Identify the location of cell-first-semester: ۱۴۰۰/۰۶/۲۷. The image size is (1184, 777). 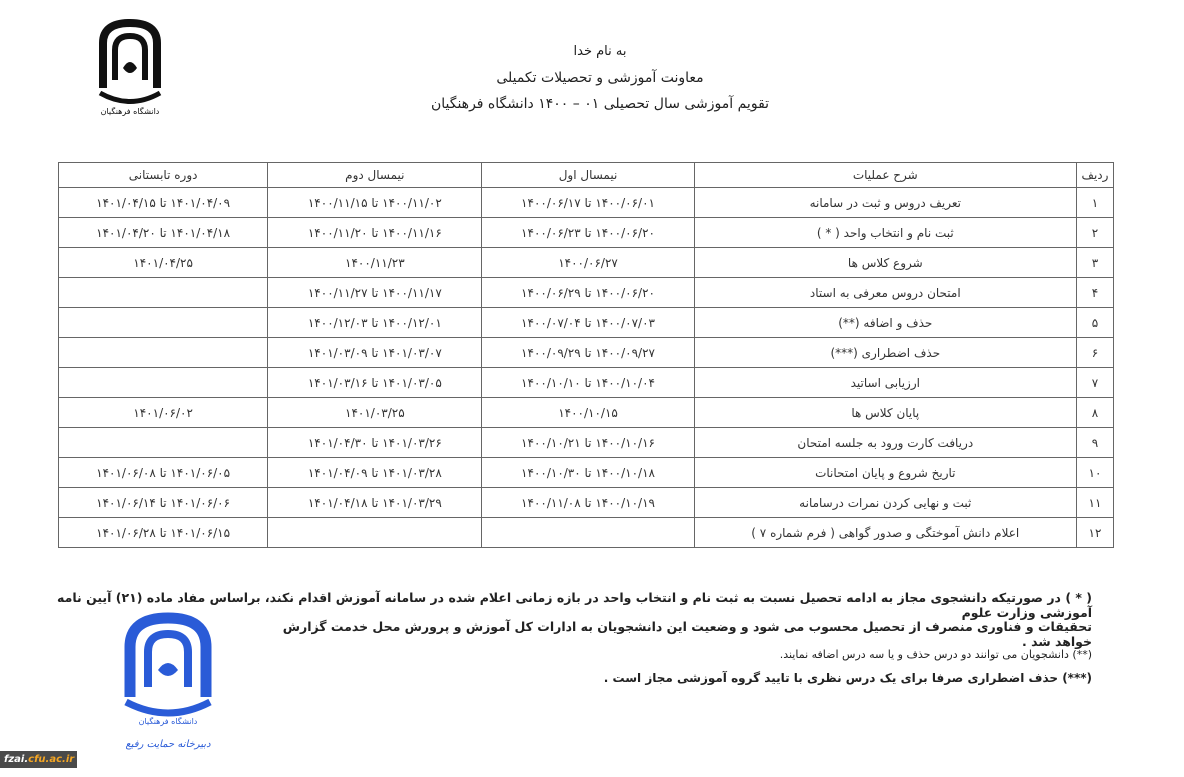
(588, 262).